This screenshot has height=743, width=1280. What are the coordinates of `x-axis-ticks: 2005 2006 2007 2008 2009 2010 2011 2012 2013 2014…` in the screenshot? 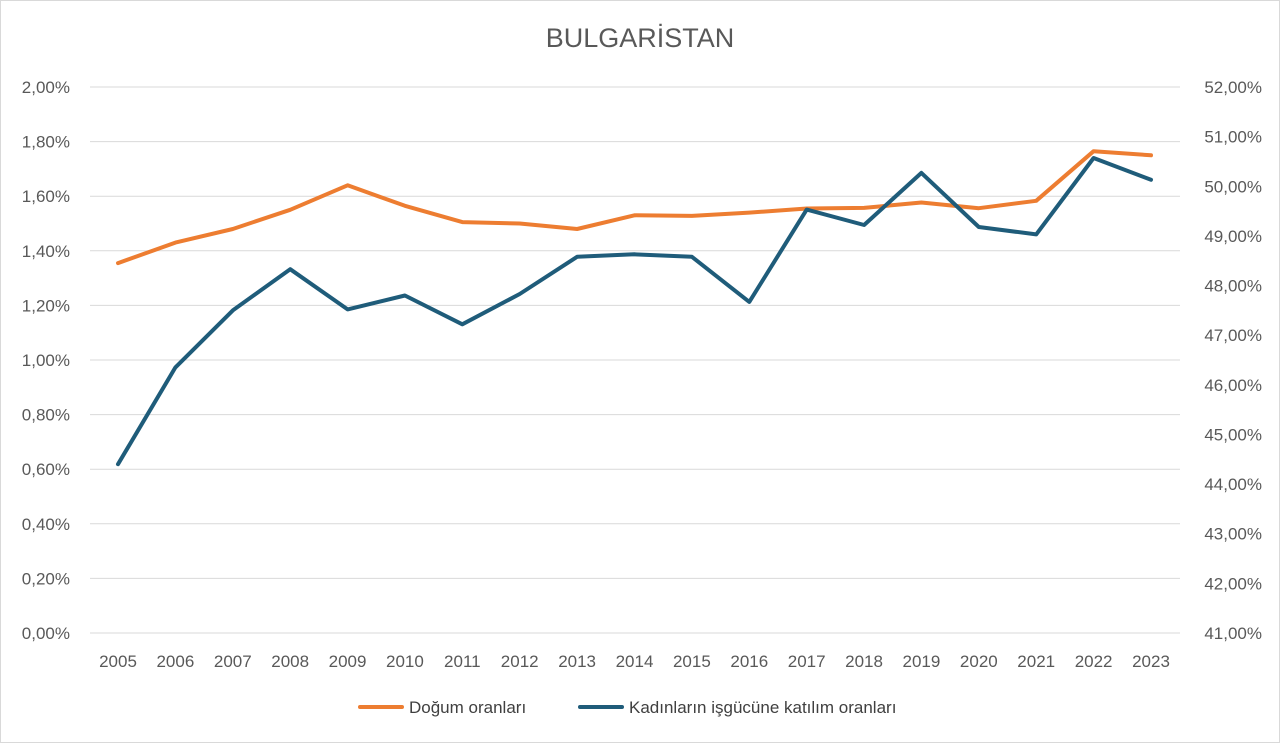 It's located at (634, 661).